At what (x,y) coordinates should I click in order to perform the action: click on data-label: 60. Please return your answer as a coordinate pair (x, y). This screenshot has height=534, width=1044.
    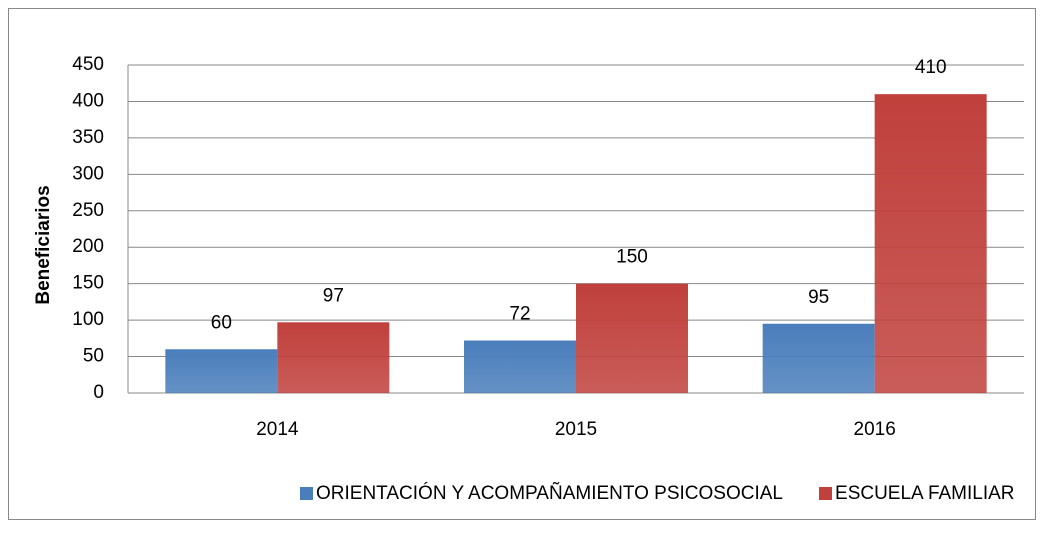
    Looking at the image, I should click on (221, 322).